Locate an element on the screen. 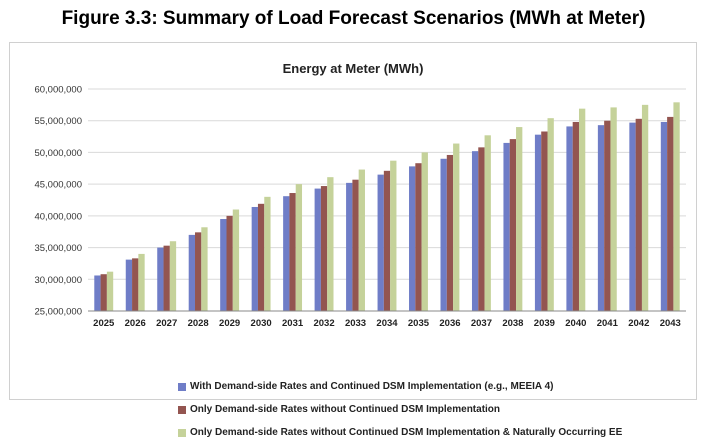  x-tick-label: 2036 is located at coordinates (449, 323).